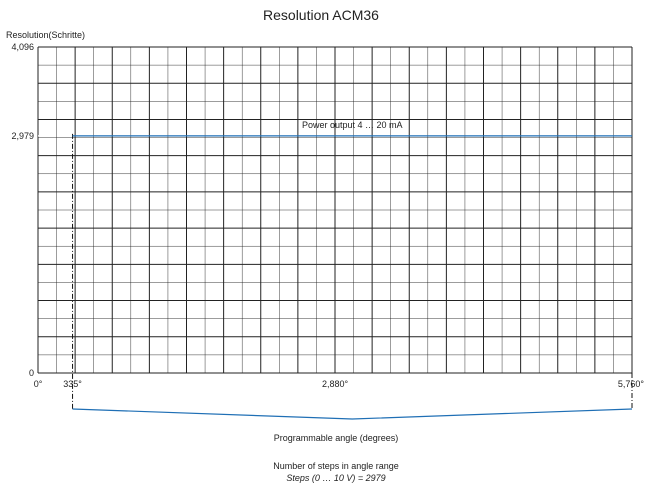  I want to click on y-tick-labels: 0 2,979 4,096, so click(22, 210).